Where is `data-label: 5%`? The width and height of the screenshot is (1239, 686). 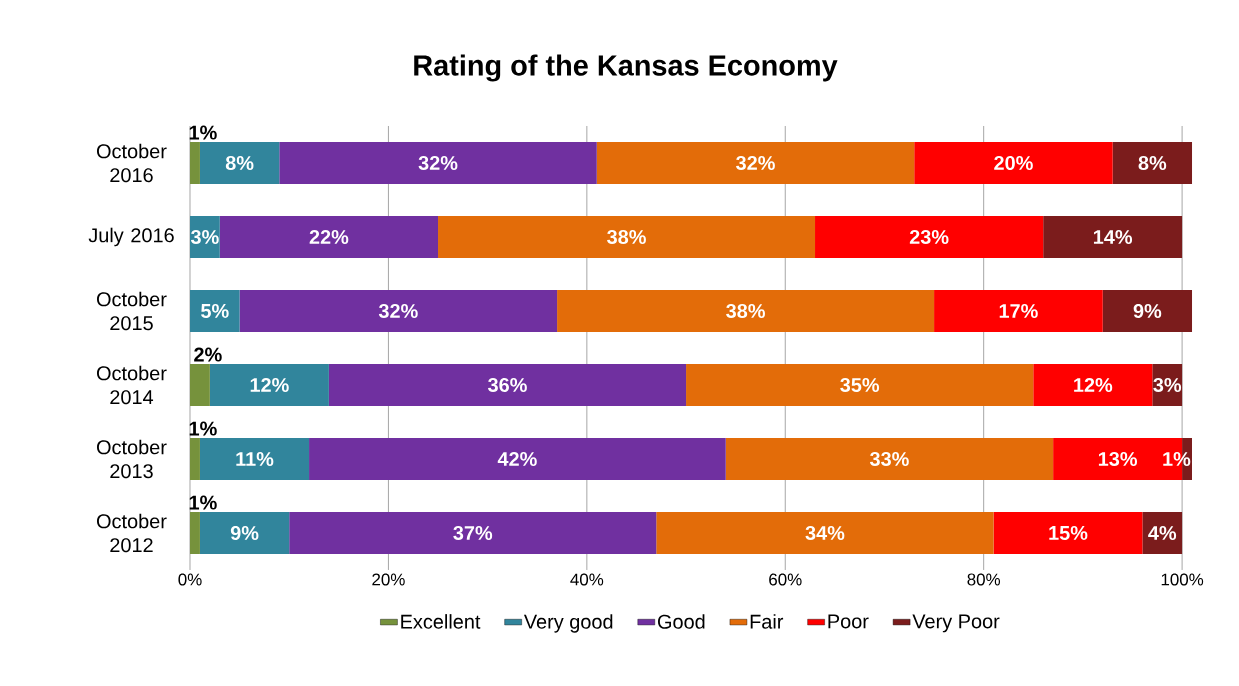
data-label: 5% is located at coordinates (215, 311).